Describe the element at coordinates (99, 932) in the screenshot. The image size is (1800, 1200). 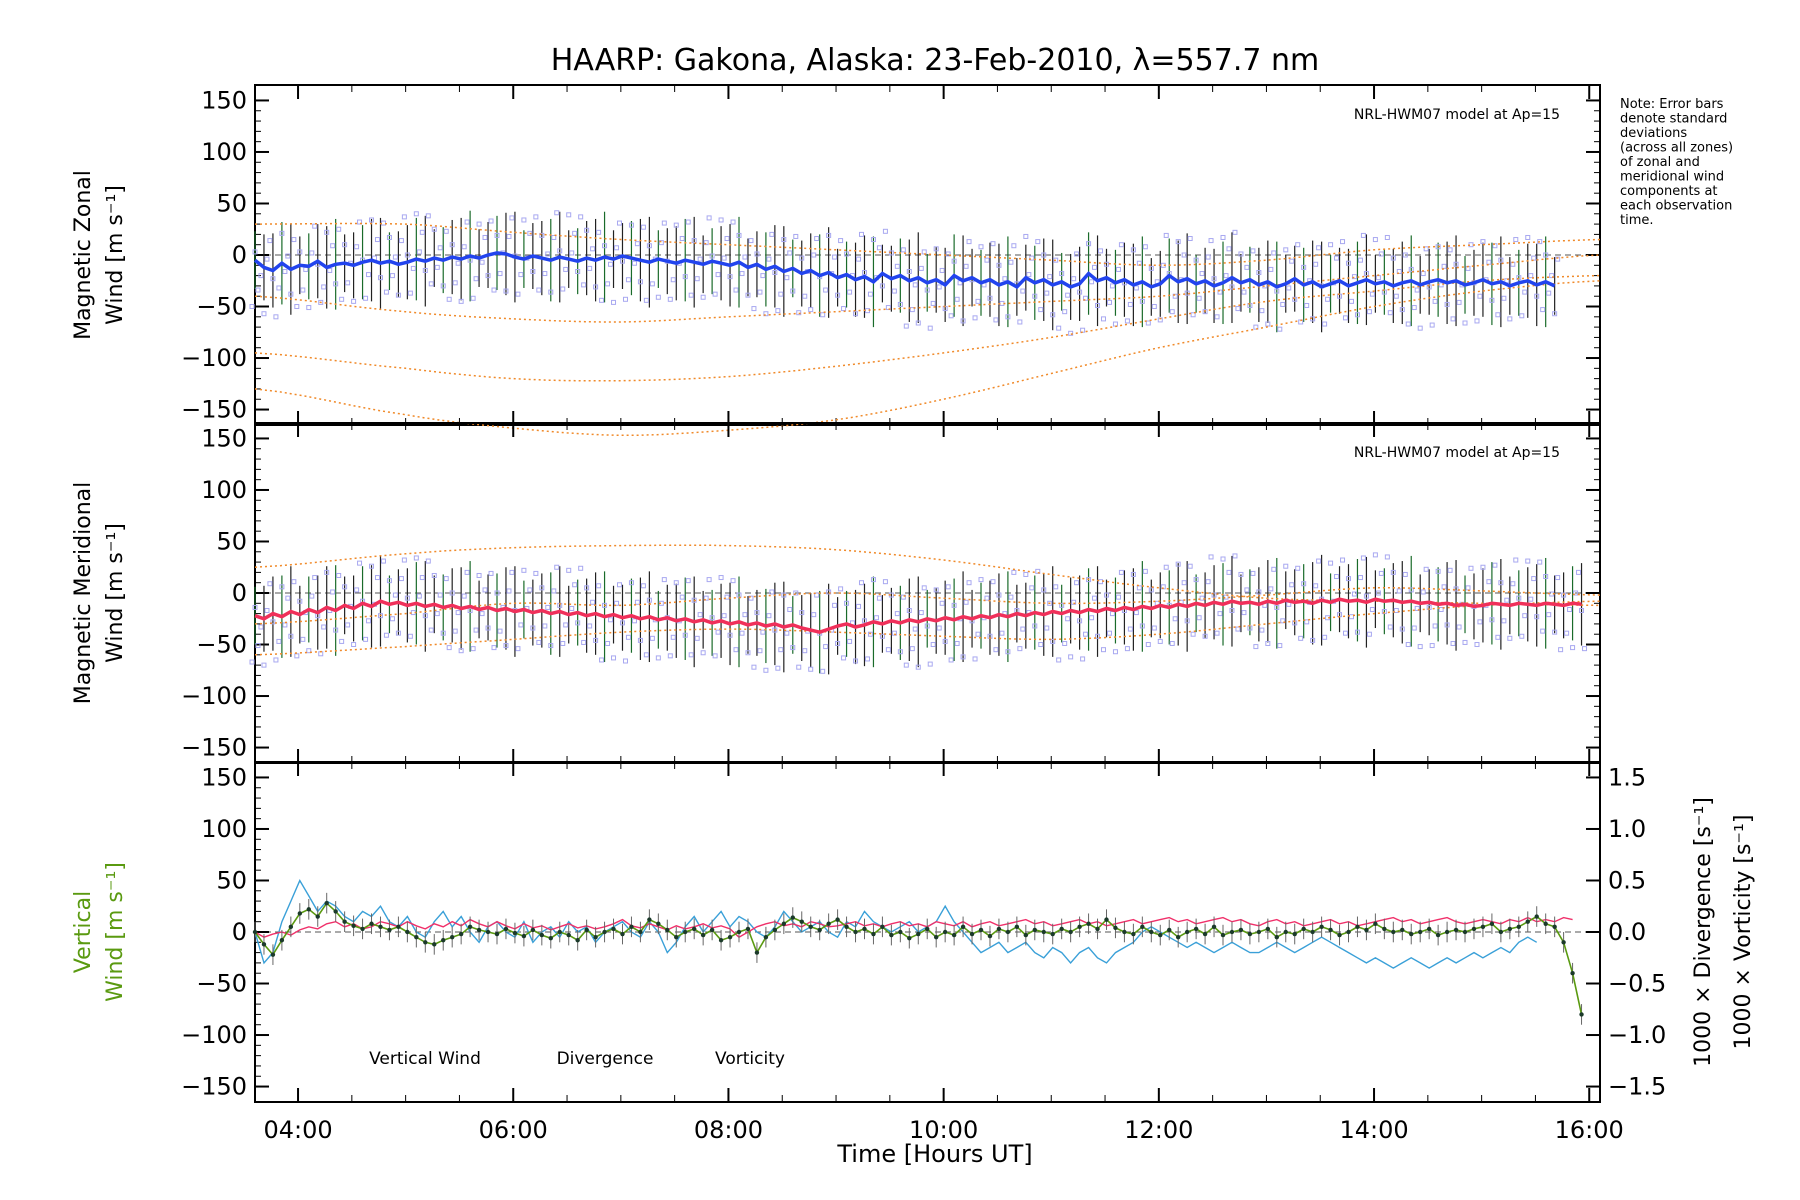
I see `y-axis-label: Vertical Wind [m s⁻¹]` at that location.